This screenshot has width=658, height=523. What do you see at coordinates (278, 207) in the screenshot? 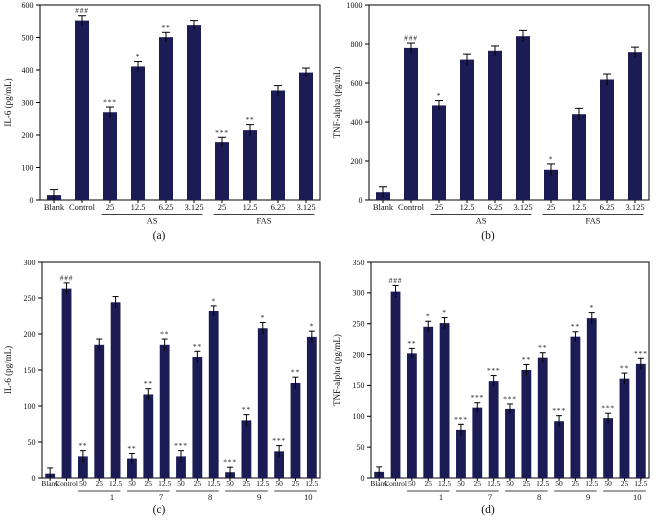
I see `x-tick-label: 6.25` at bounding box center [278, 207].